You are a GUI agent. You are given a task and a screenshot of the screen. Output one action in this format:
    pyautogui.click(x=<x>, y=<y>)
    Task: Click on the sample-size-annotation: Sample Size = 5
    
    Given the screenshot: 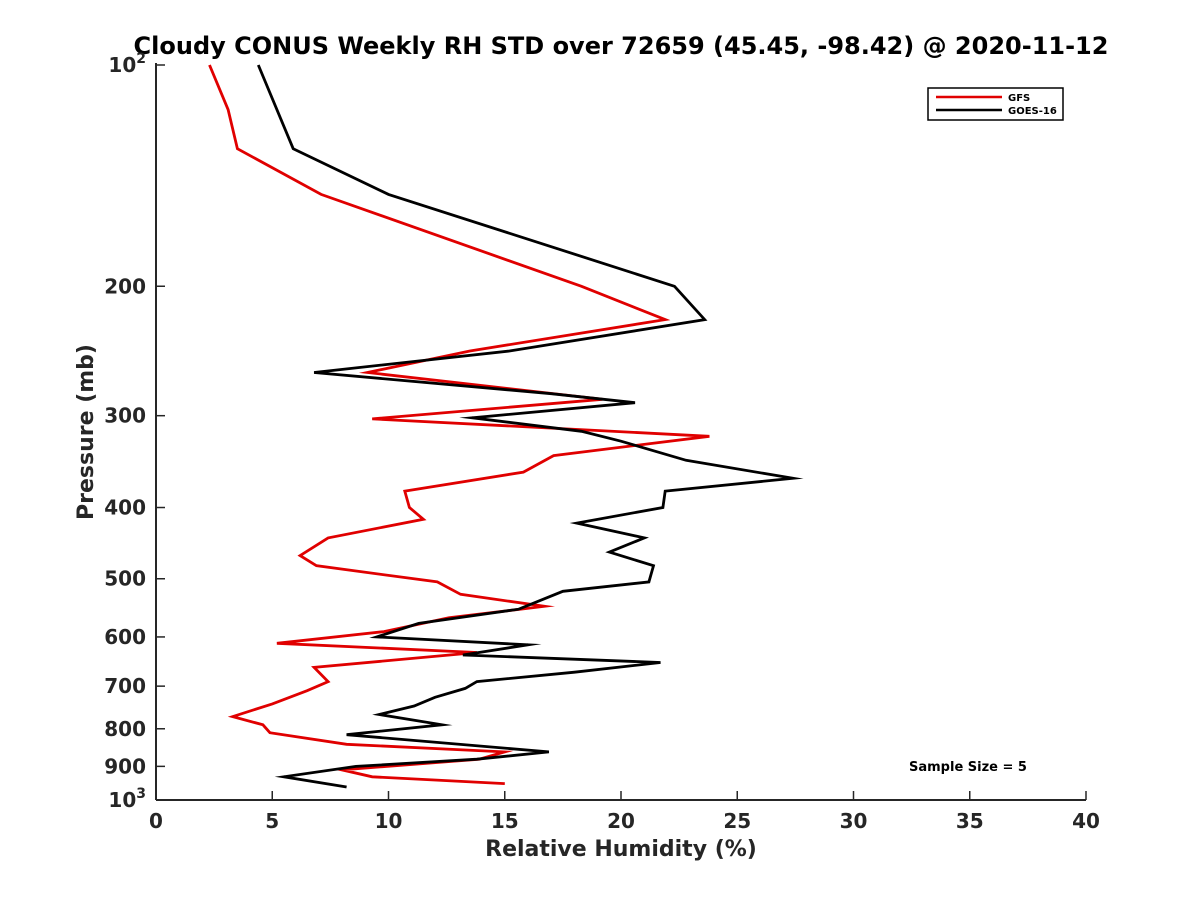 What is the action you would take?
    pyautogui.click(x=968, y=767)
    